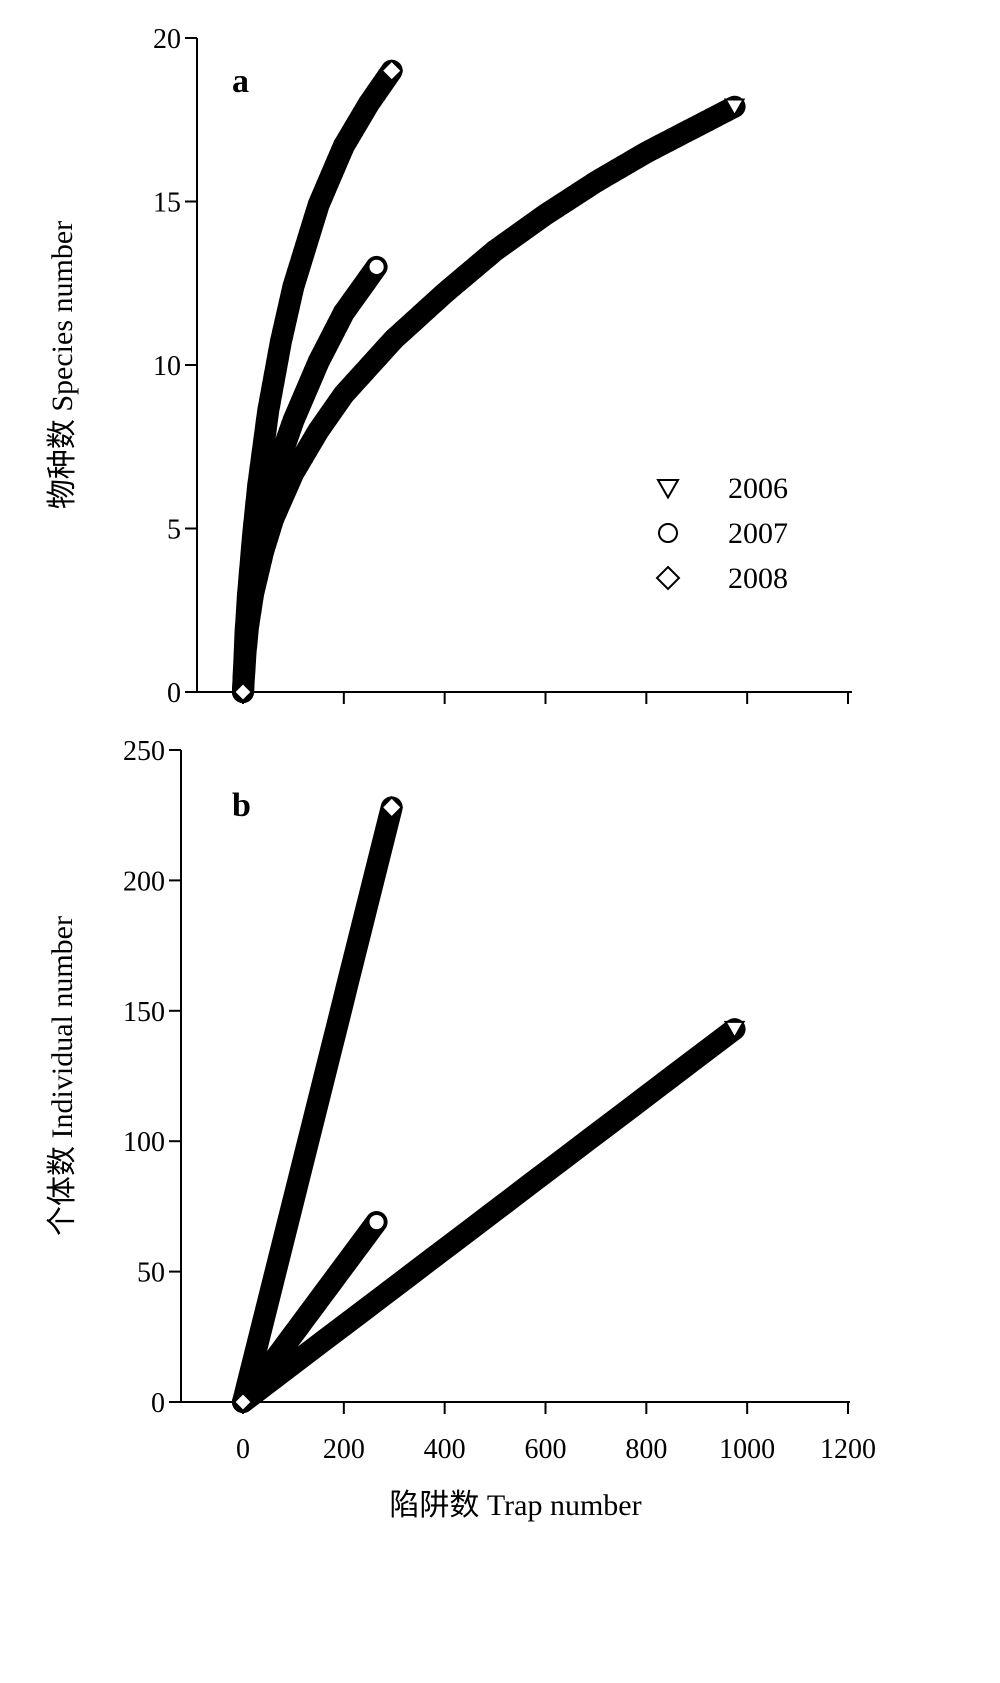 This screenshot has width=1000, height=1683. I want to click on y-tick-label: 150, so click(144, 1012).